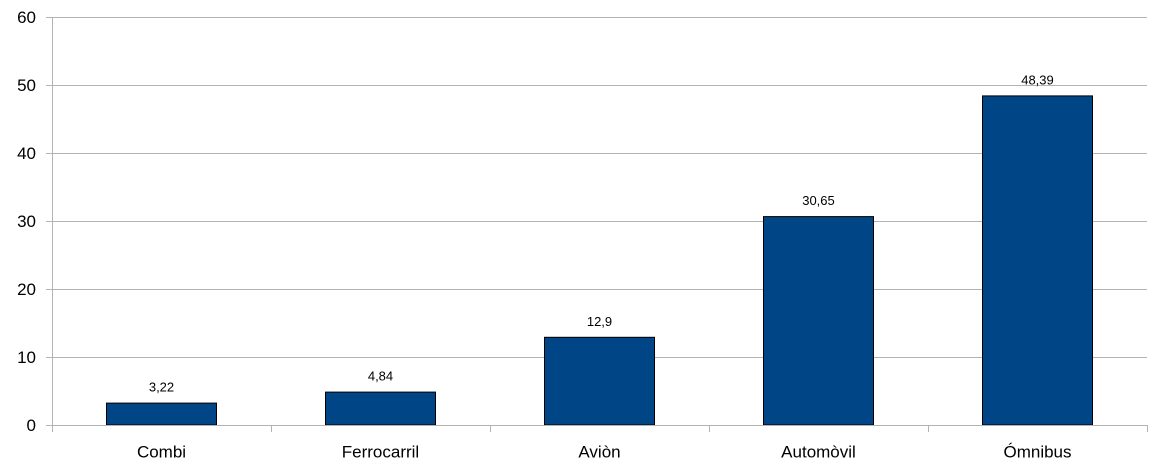  What do you see at coordinates (26, 357) in the screenshot?
I see `y-tick-label: 10` at bounding box center [26, 357].